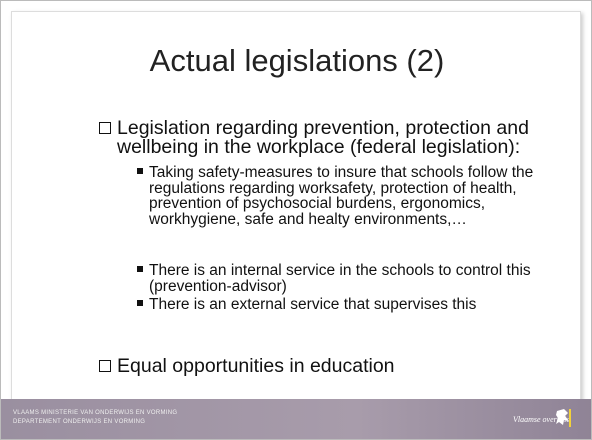 Image resolution: width=592 pixels, height=440 pixels. Describe the element at coordinates (79, 422) in the screenshot. I see `footer-text: DEPARTEMENT ONDERWIJS EN VORMING` at that location.